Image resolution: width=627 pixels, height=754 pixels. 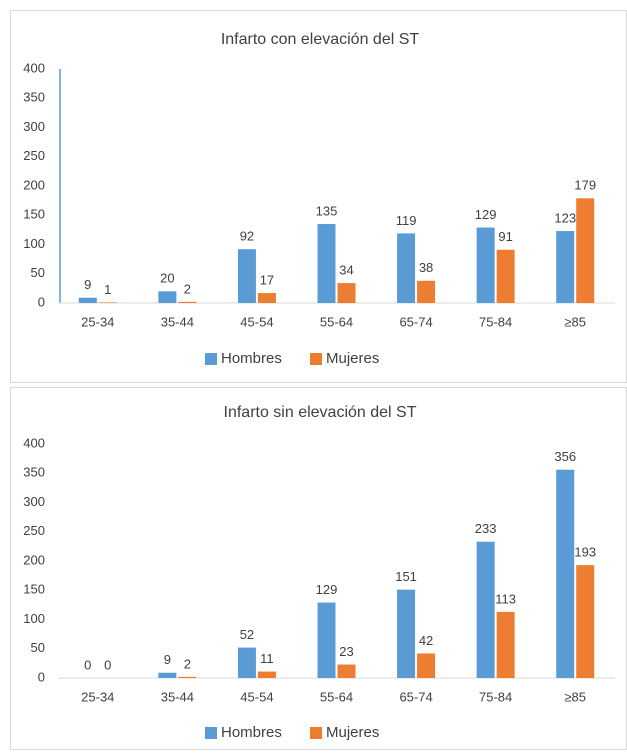 What do you see at coordinates (505, 598) in the screenshot?
I see `data-label: 113` at bounding box center [505, 598].